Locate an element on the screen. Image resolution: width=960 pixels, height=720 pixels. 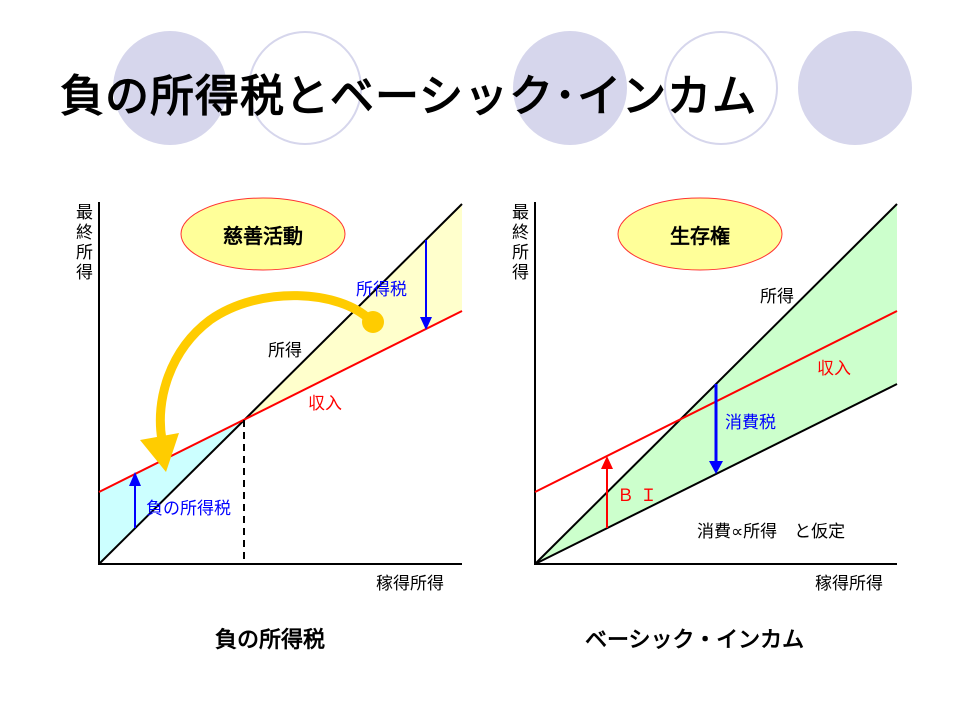
left-neg-tax-label: 負の所得税 is located at coordinates (188, 509).